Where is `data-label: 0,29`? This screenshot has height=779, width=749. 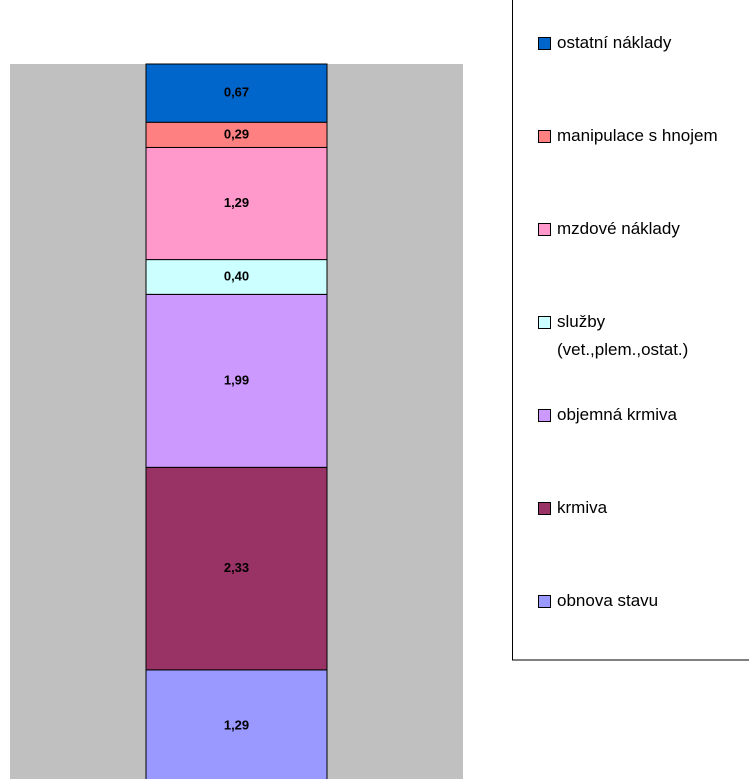 data-label: 0,29 is located at coordinates (236, 133).